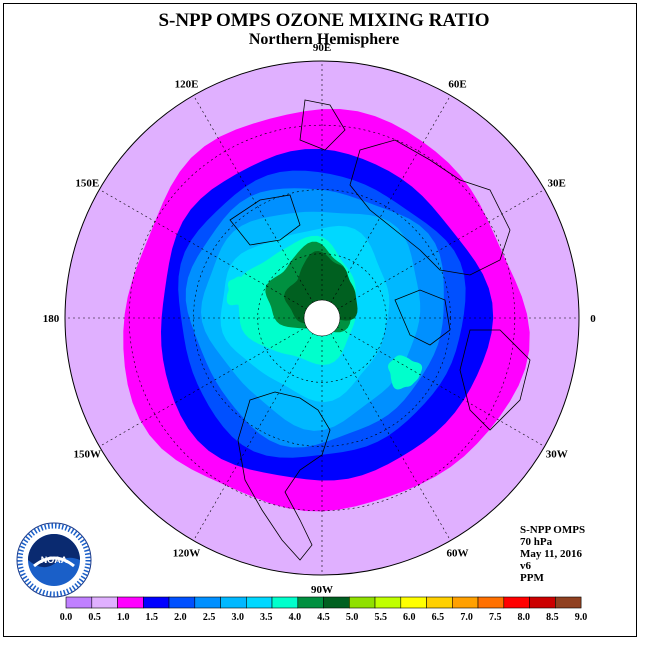  I want to click on lon-label-60e: 60E, so click(457, 84).